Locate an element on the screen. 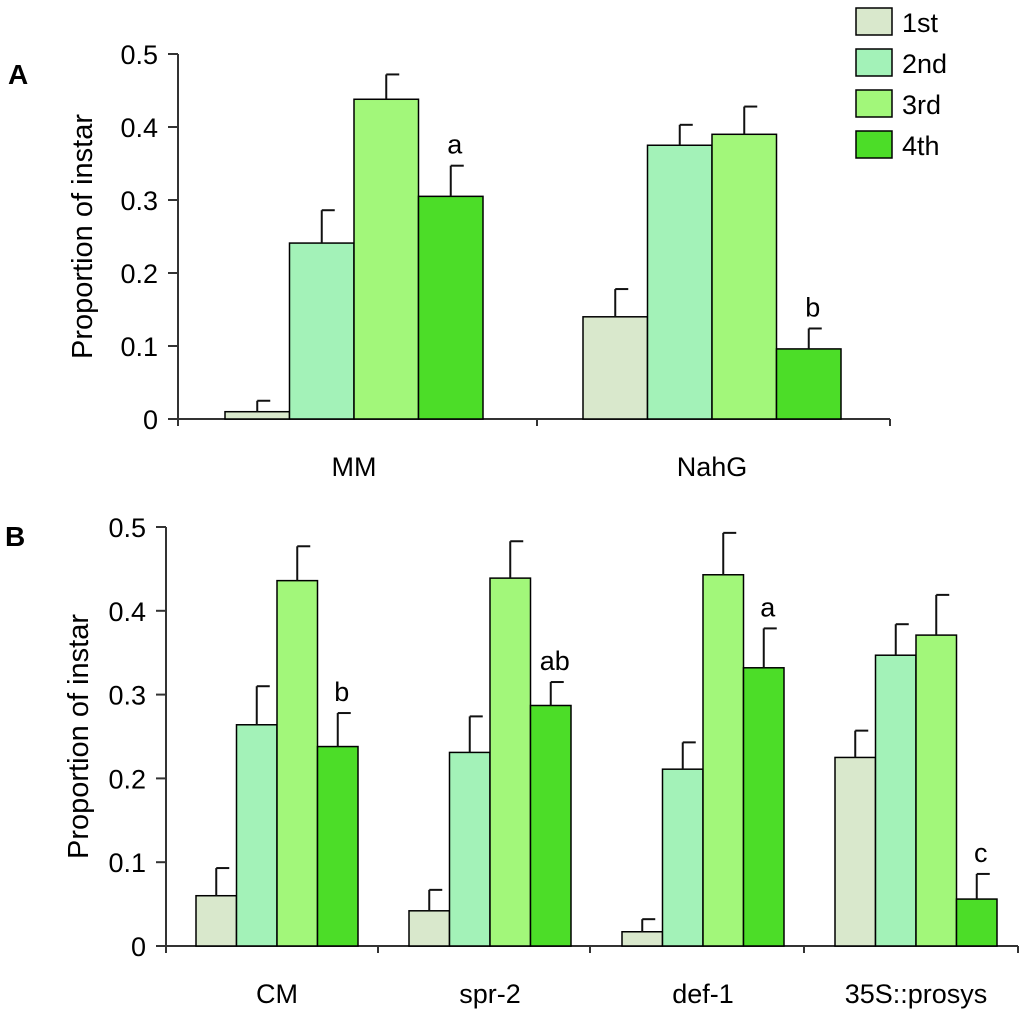 The height and width of the screenshot is (1019, 1033). legend-label: 4th is located at coordinates (921, 146).